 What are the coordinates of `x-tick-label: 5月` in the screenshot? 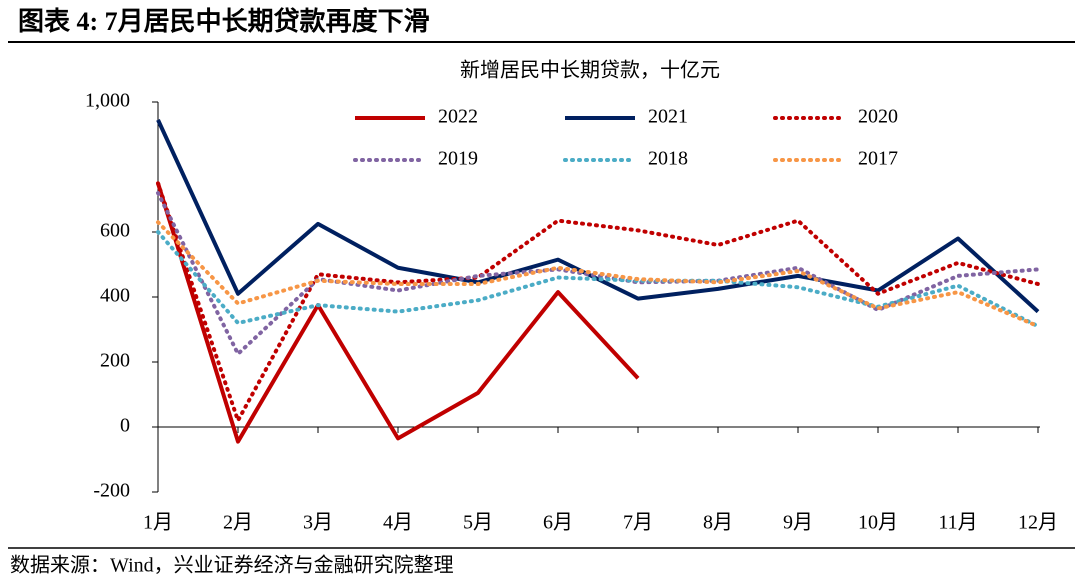 It's located at (478, 523).